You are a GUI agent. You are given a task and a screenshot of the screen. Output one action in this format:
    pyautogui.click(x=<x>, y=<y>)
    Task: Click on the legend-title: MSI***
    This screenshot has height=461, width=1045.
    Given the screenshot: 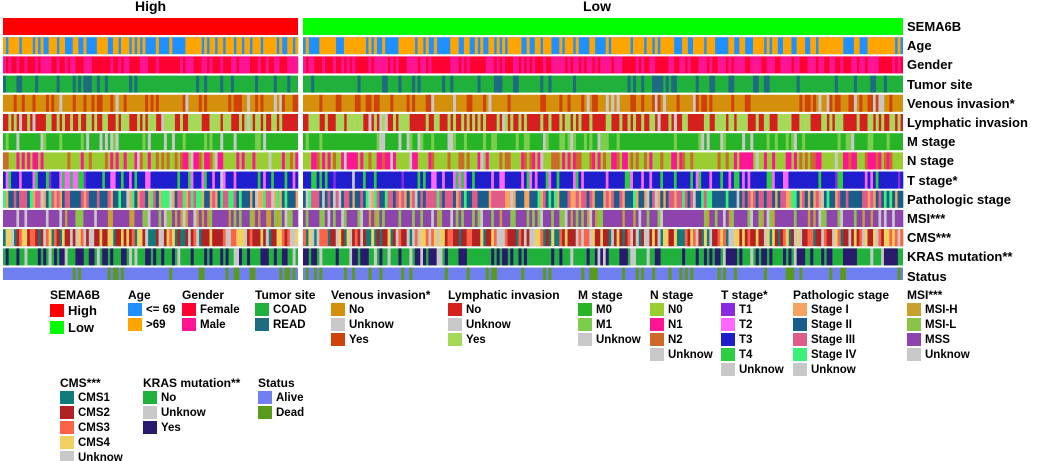 What is the action you would take?
    pyautogui.click(x=925, y=295)
    